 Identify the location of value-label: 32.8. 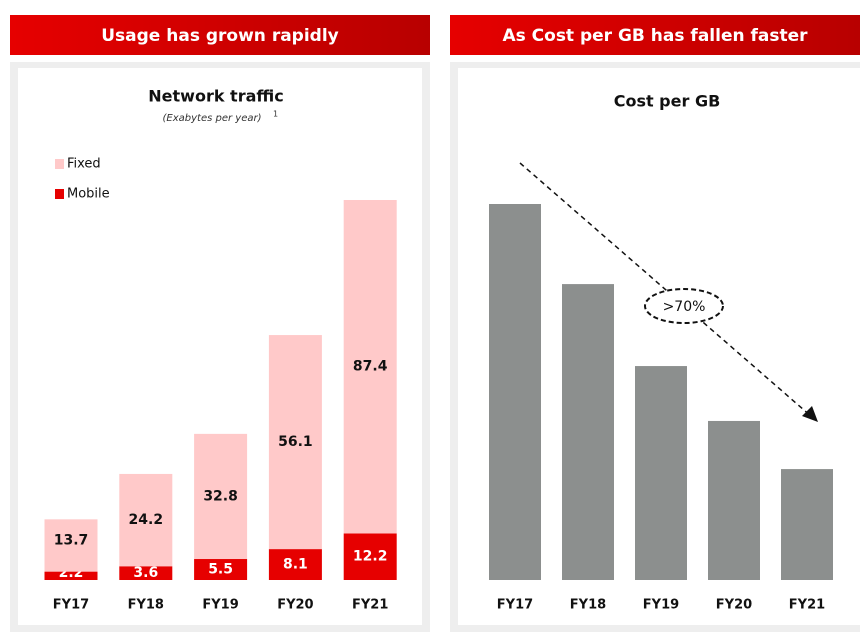
(220, 496).